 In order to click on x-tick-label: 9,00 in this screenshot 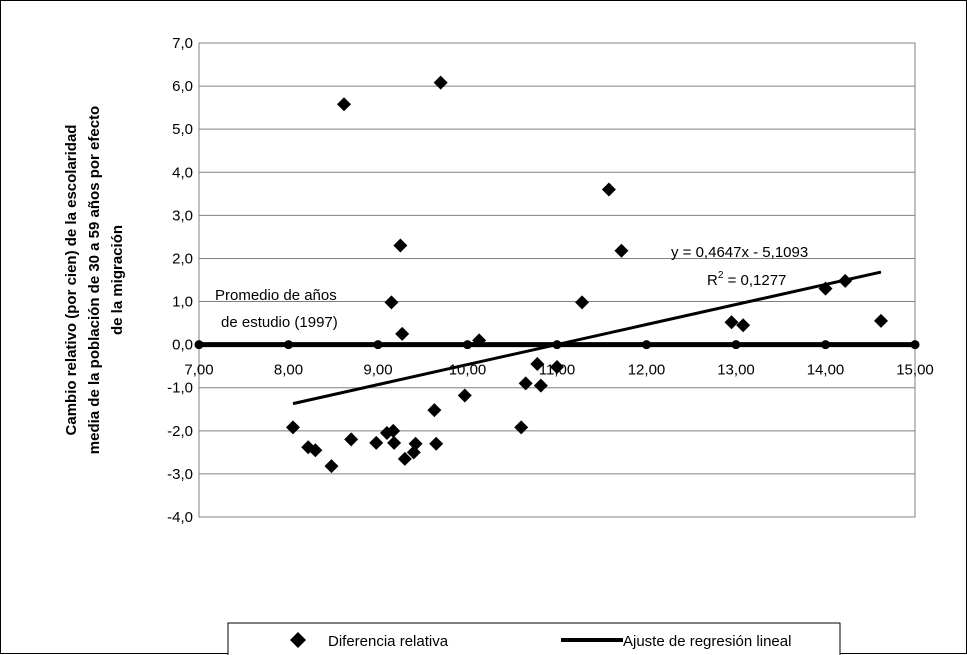, I will do `click(377, 370)`.